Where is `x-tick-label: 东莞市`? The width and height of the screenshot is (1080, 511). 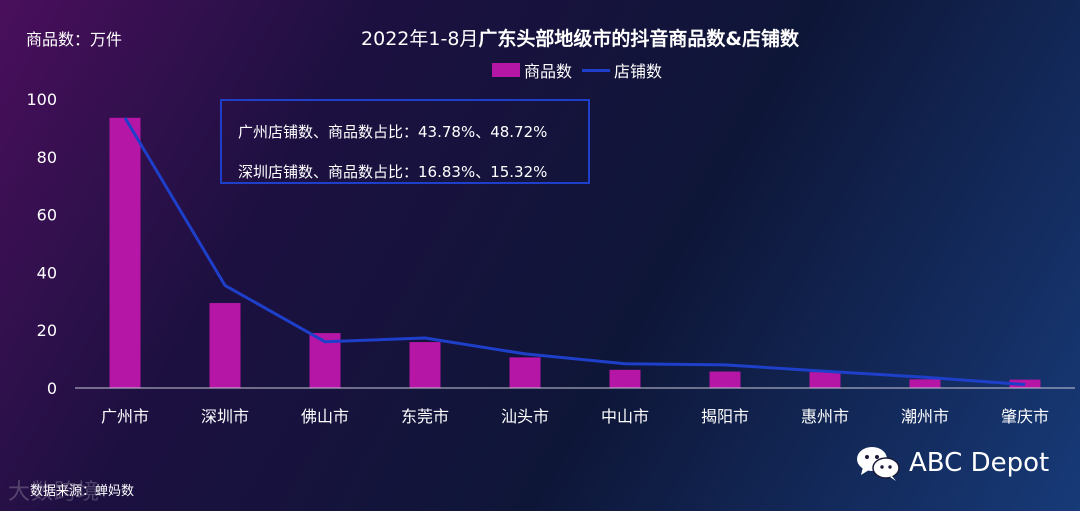 x-tick-label: 东莞市 is located at coordinates (425, 416).